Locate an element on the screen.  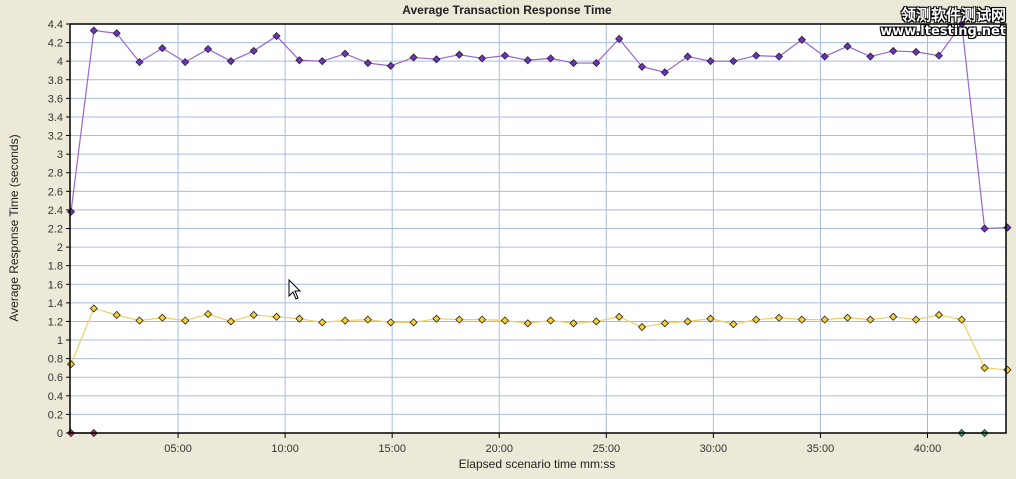
x-tick-label: 15:00 is located at coordinates (392, 449).